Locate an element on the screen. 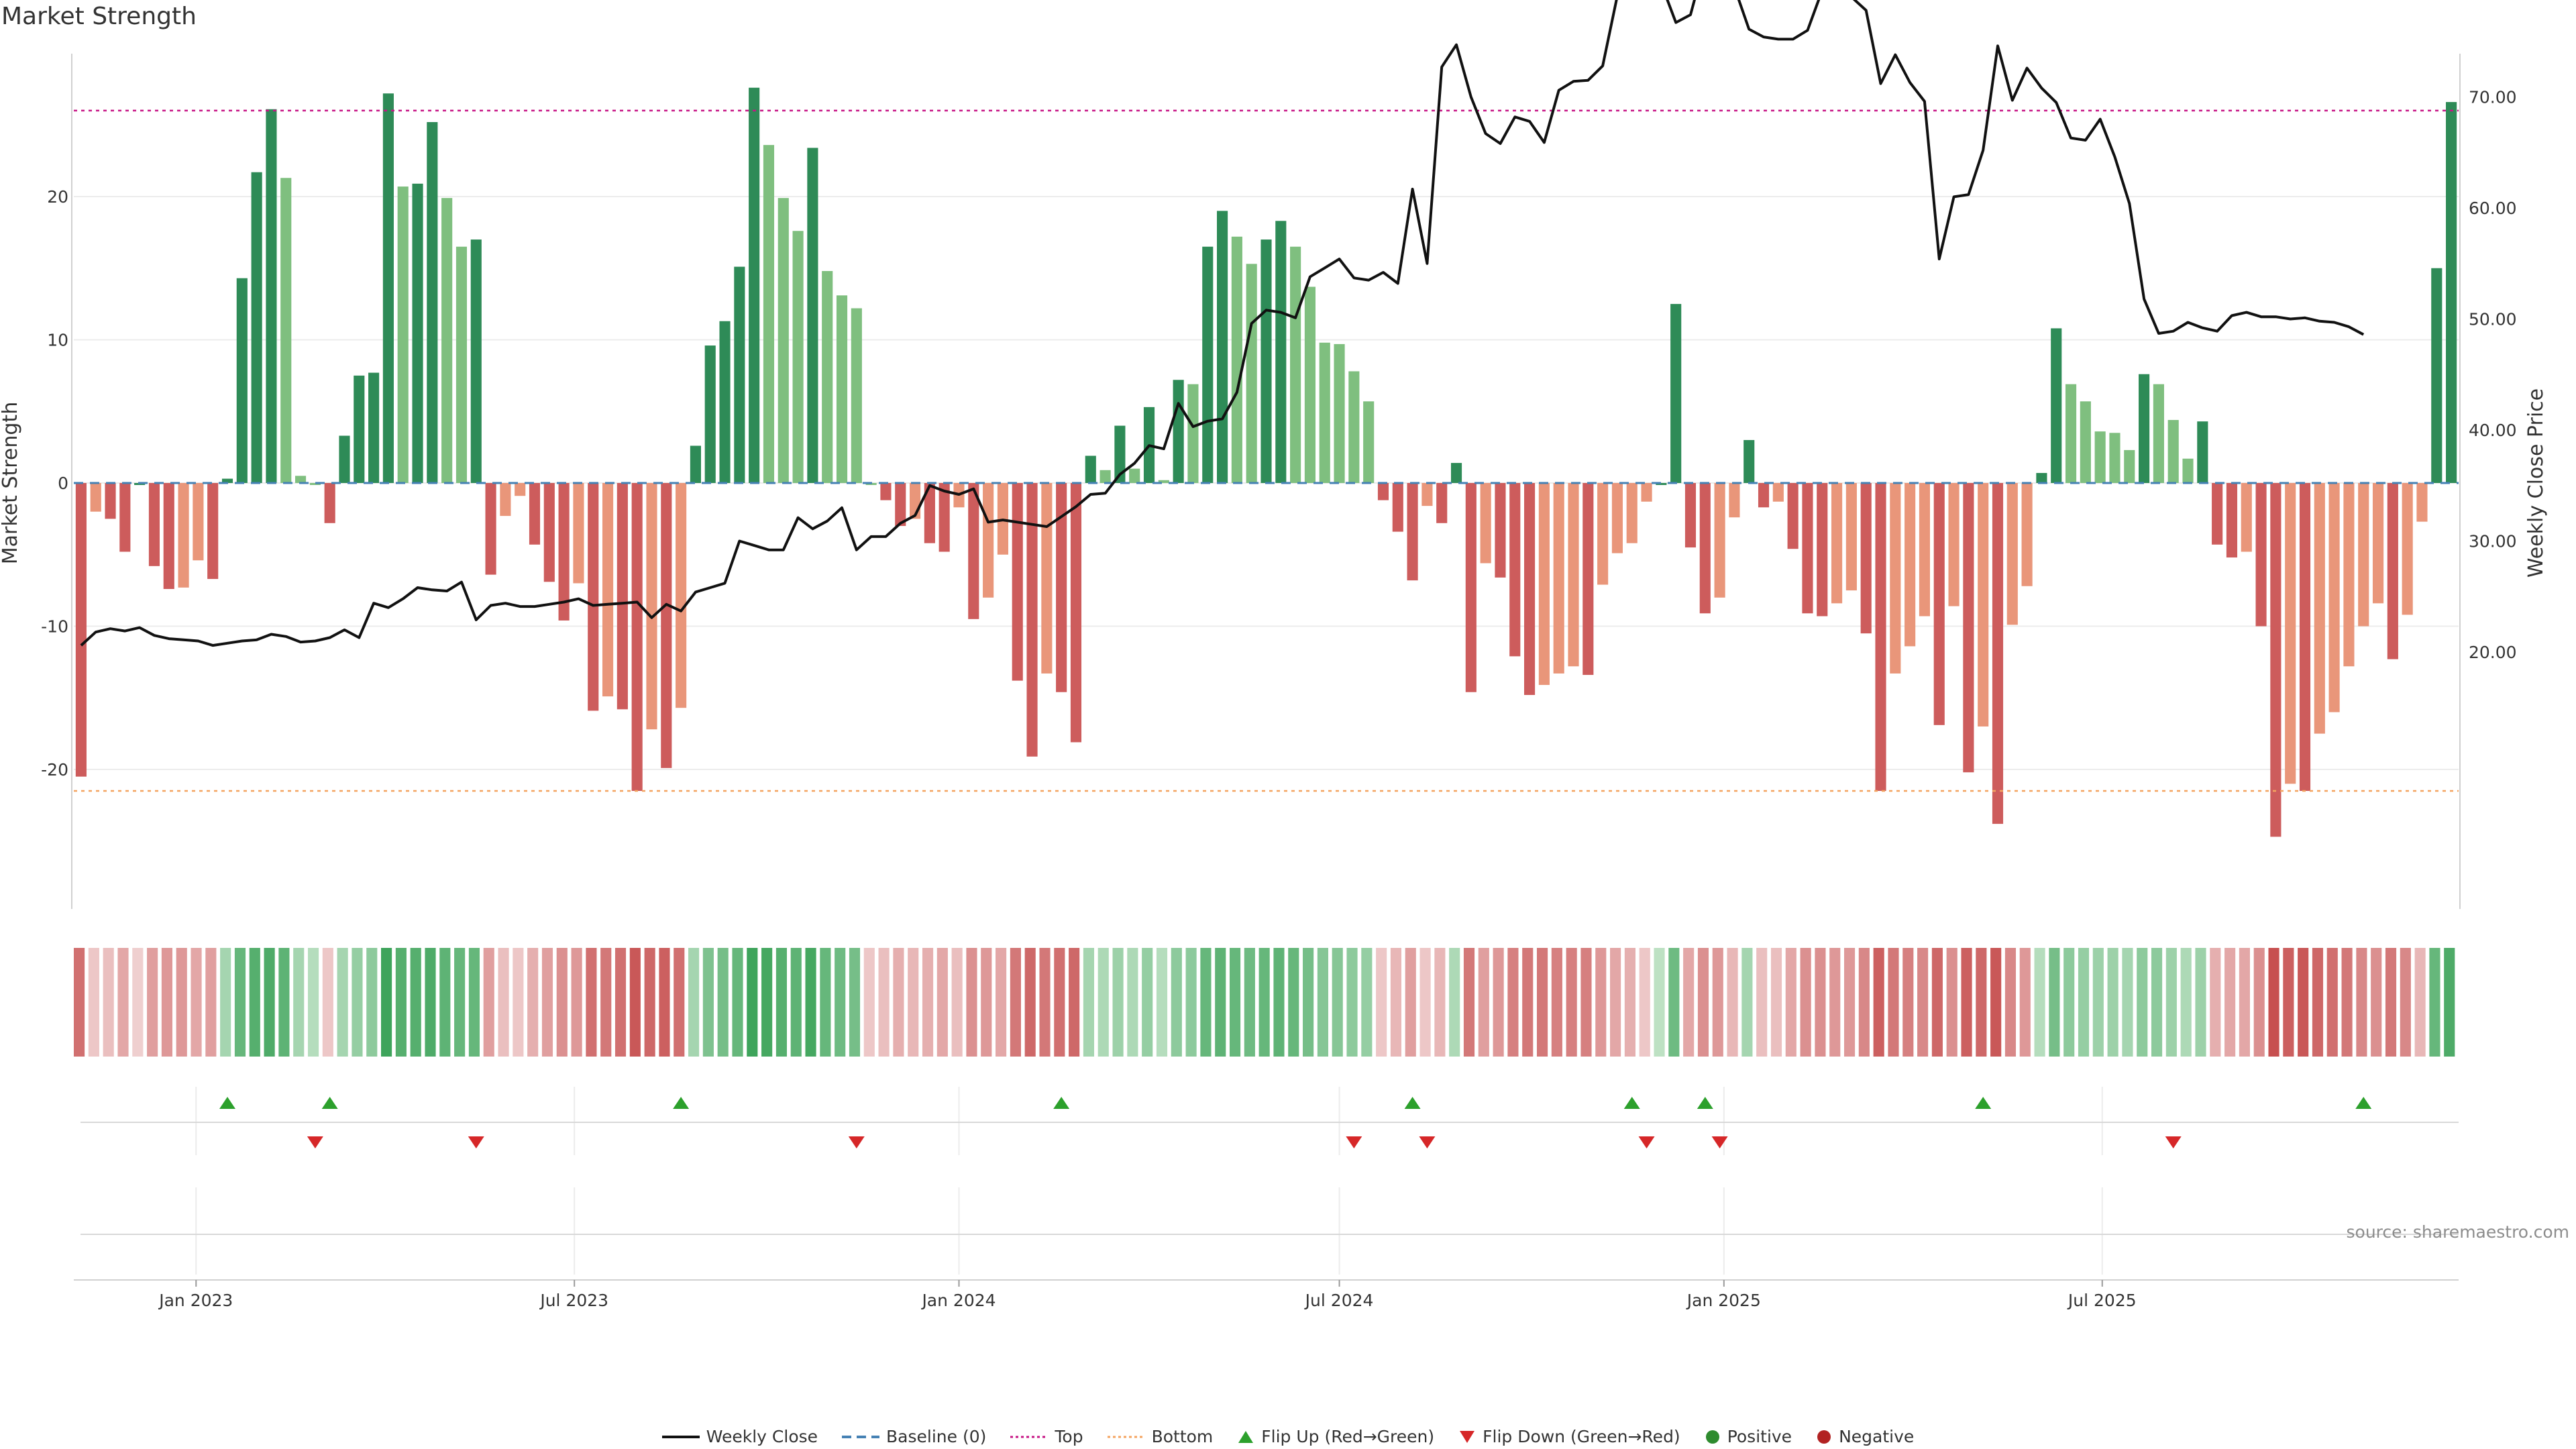  strength-heatmap is located at coordinates (1264, 1002).